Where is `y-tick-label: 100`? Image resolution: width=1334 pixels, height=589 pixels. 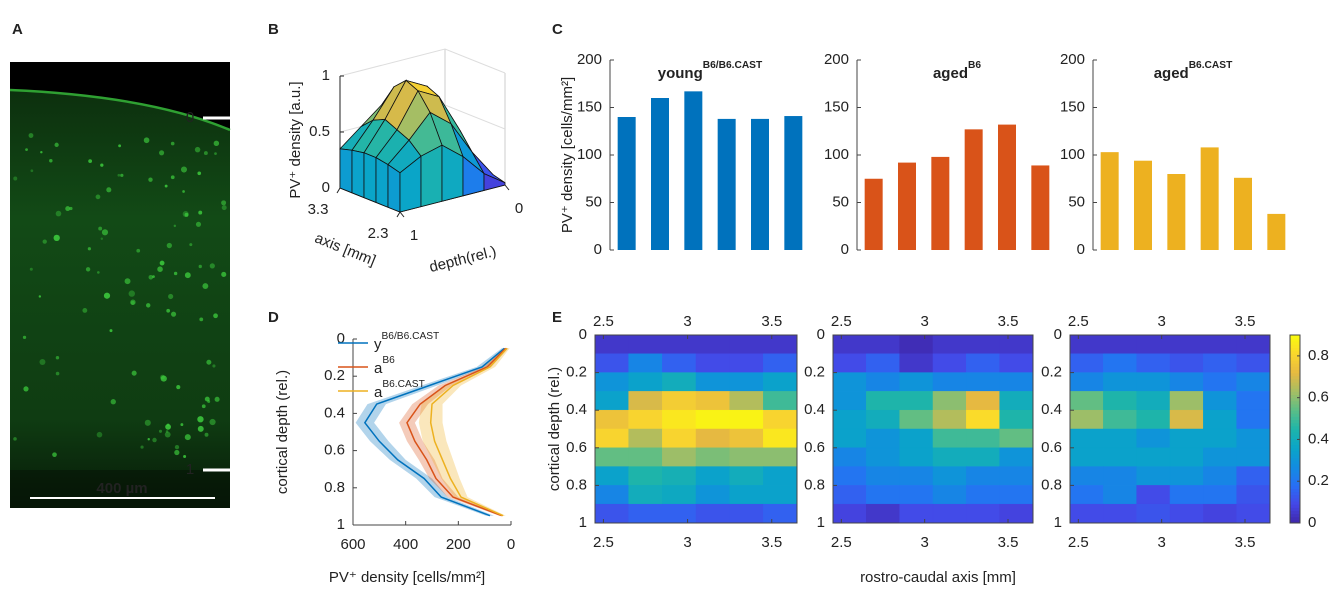 y-tick-label: 100 is located at coordinates (589, 154).